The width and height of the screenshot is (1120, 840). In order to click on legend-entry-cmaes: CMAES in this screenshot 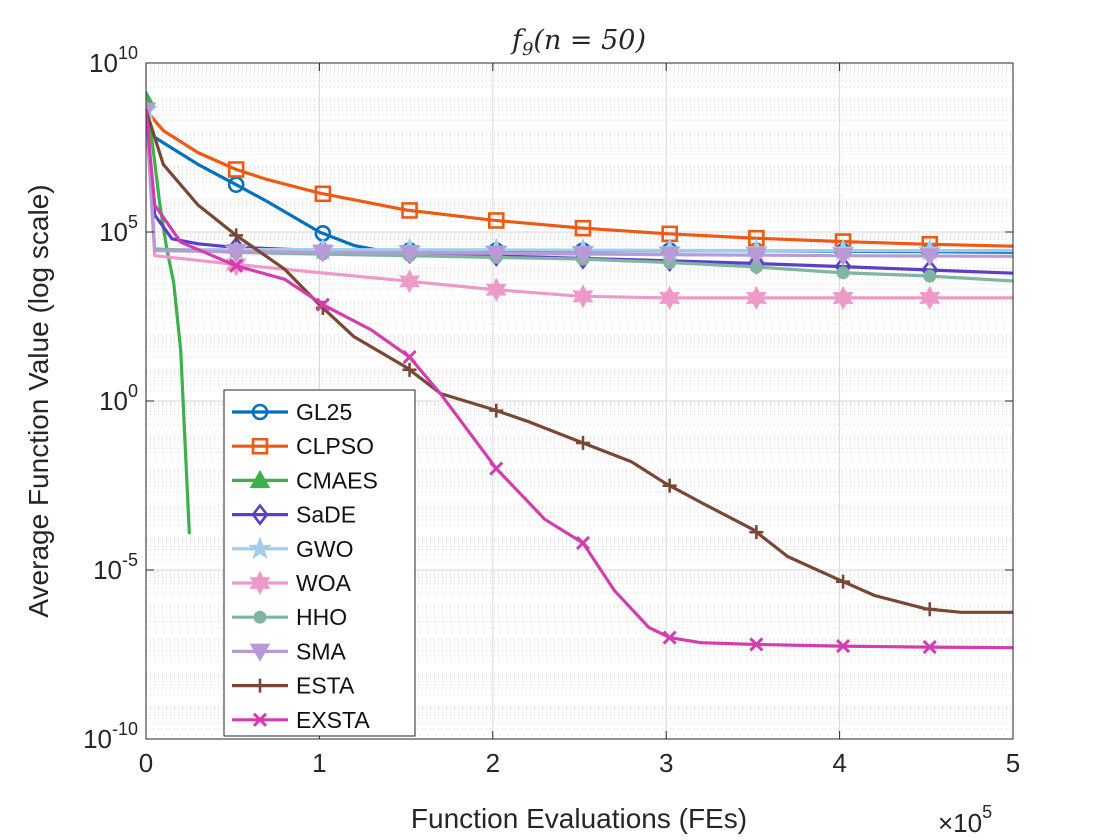, I will do `click(305, 480)`.